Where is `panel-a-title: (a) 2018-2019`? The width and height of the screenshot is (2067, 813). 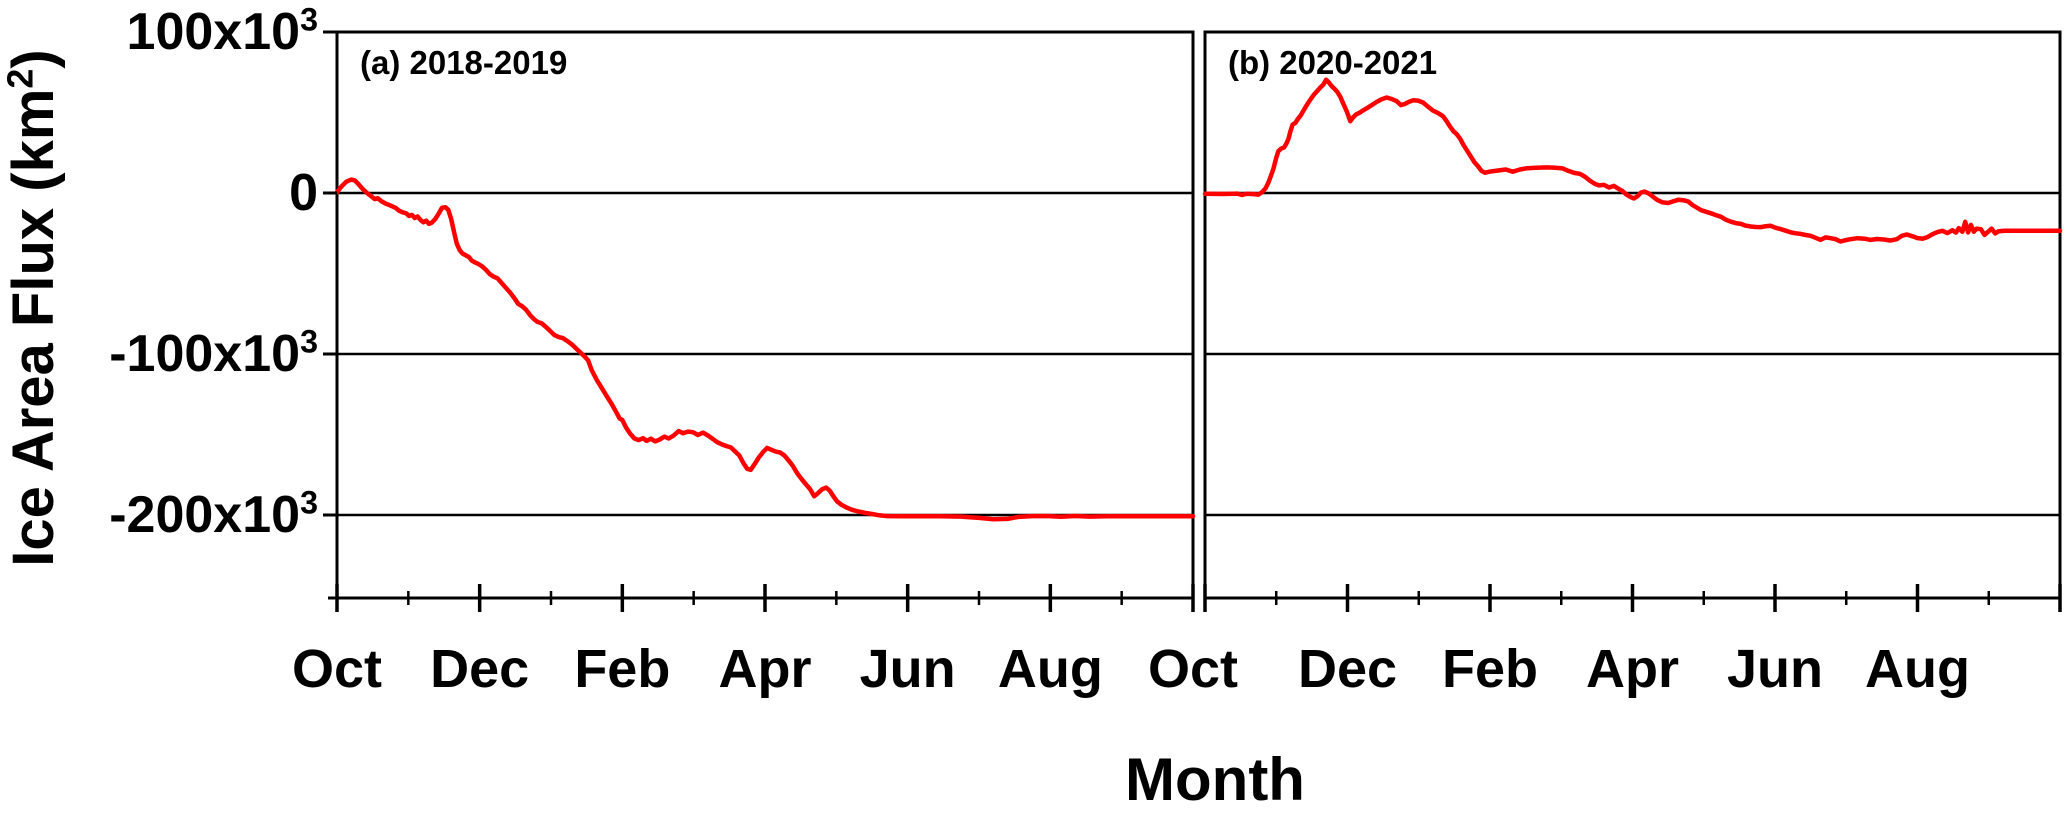
panel-a-title: (a) 2018-2019 is located at coordinates (464, 62).